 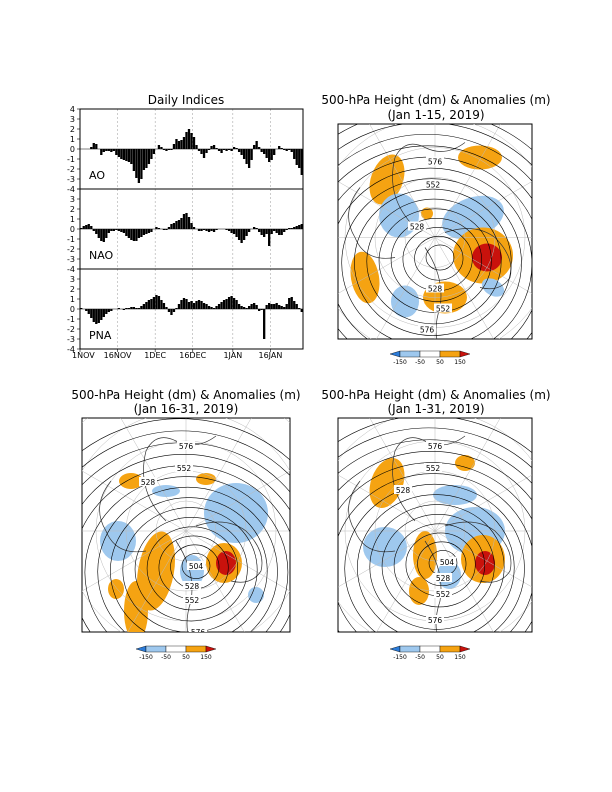 What do you see at coordinates (400, 362) in the screenshot?
I see `colorbar-label: -150` at bounding box center [400, 362].